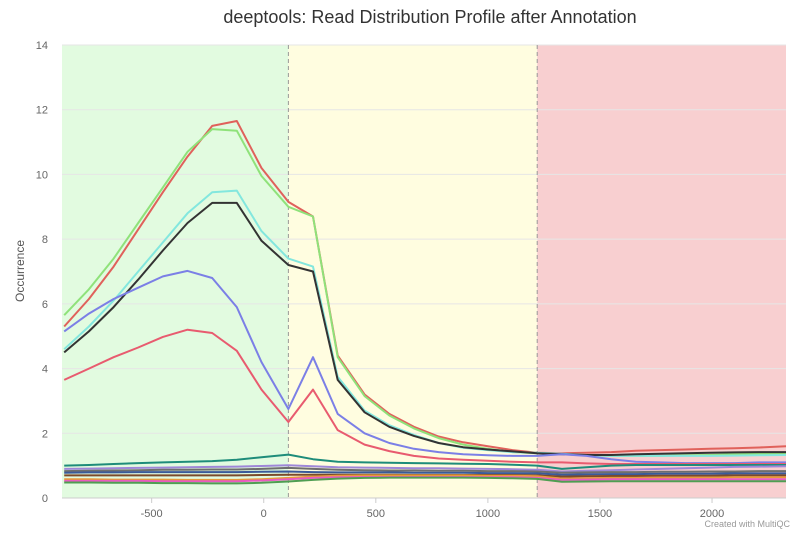  What do you see at coordinates (45, 240) in the screenshot?
I see `y-tick-label: 8` at bounding box center [45, 240].